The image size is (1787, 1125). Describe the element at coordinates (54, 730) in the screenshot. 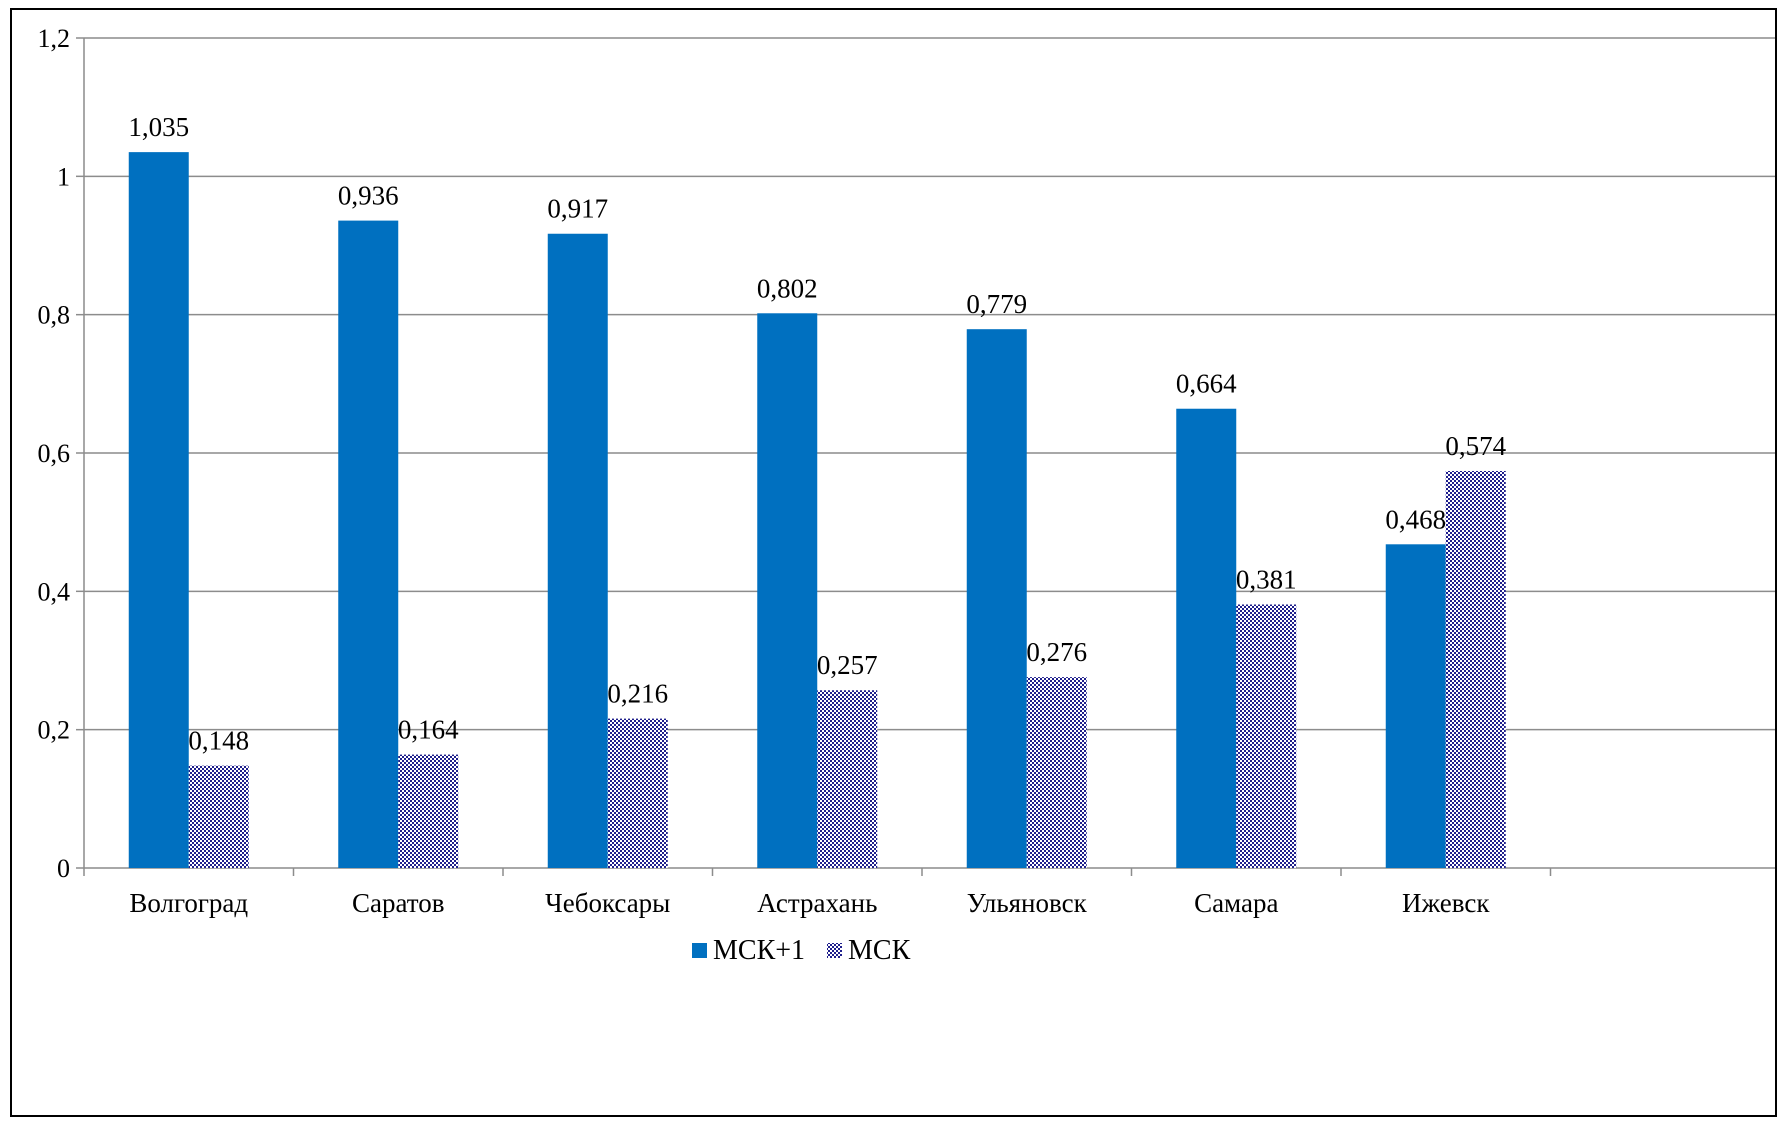

I see `y-tick-label-1: 0,2` at that location.